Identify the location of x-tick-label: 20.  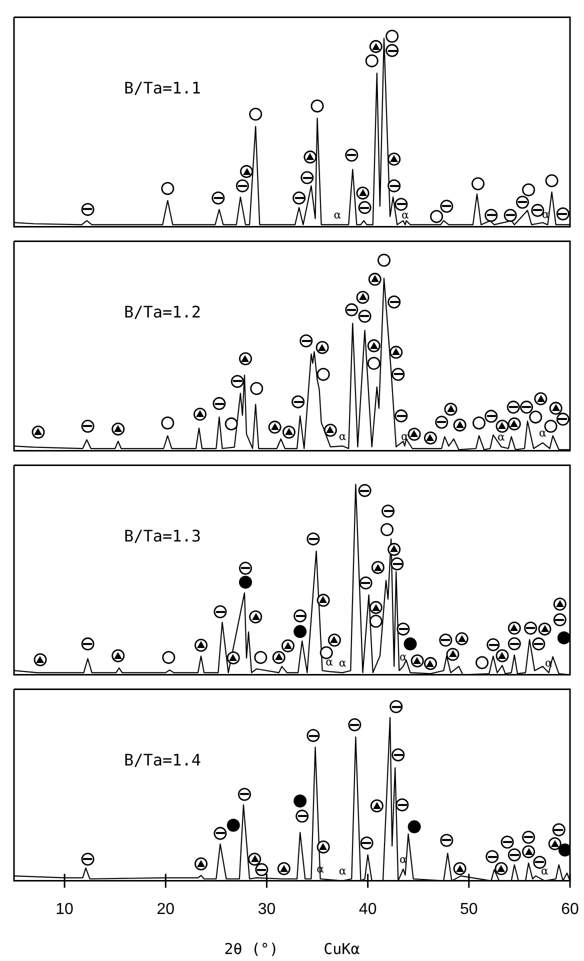
(165, 909).